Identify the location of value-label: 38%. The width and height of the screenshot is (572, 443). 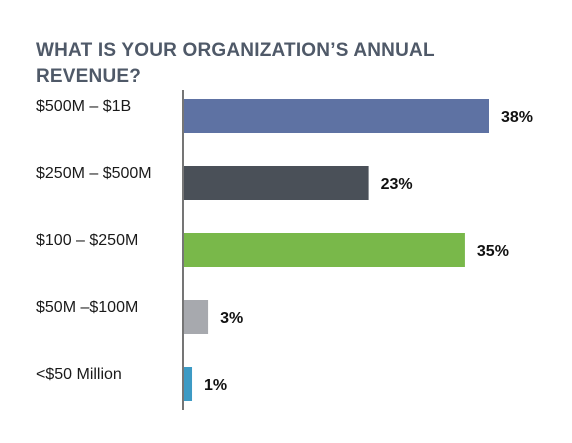
(517, 117).